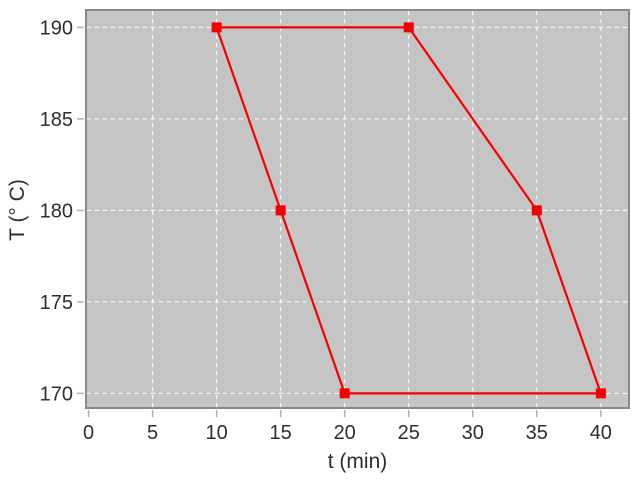 The height and width of the screenshot is (480, 640). What do you see at coordinates (88, 433) in the screenshot?
I see `x-tick-label: 0` at bounding box center [88, 433].